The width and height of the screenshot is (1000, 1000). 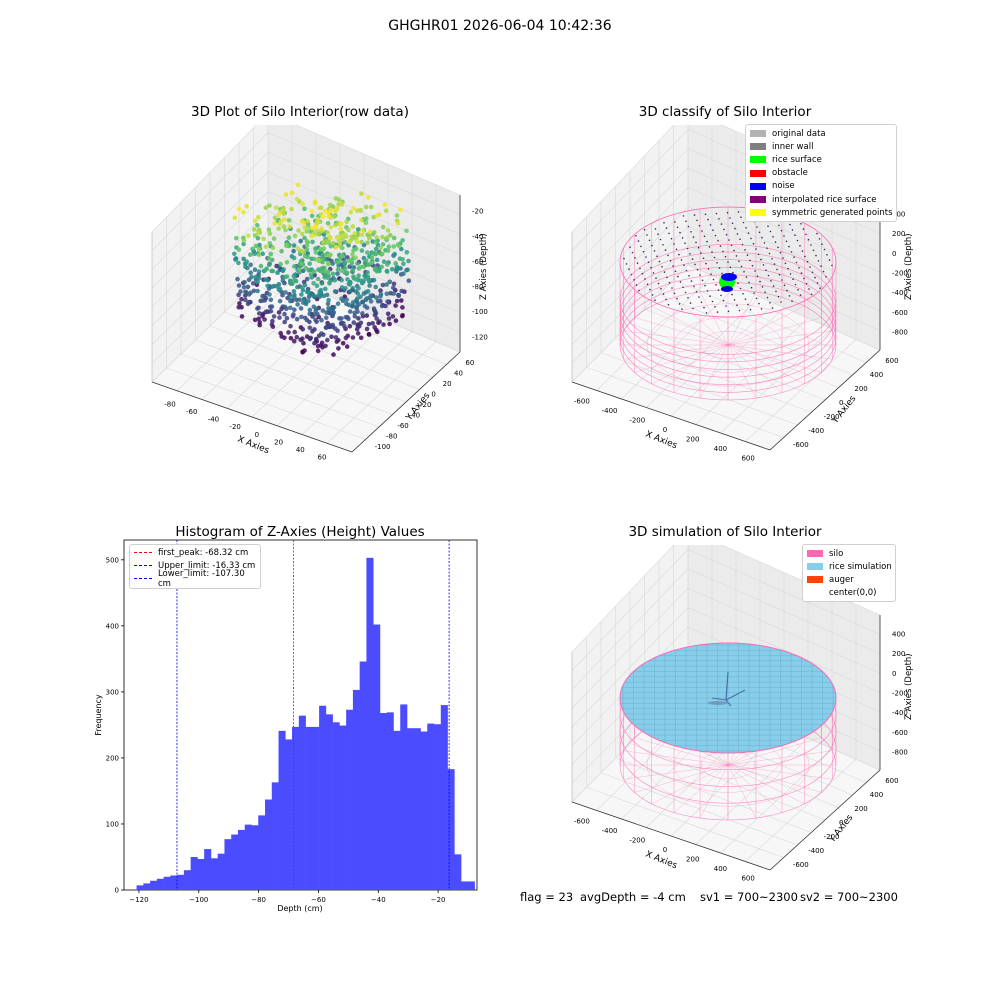 What do you see at coordinates (728, 765) in the screenshot?
I see `silo-floor-ring` at bounding box center [728, 765].